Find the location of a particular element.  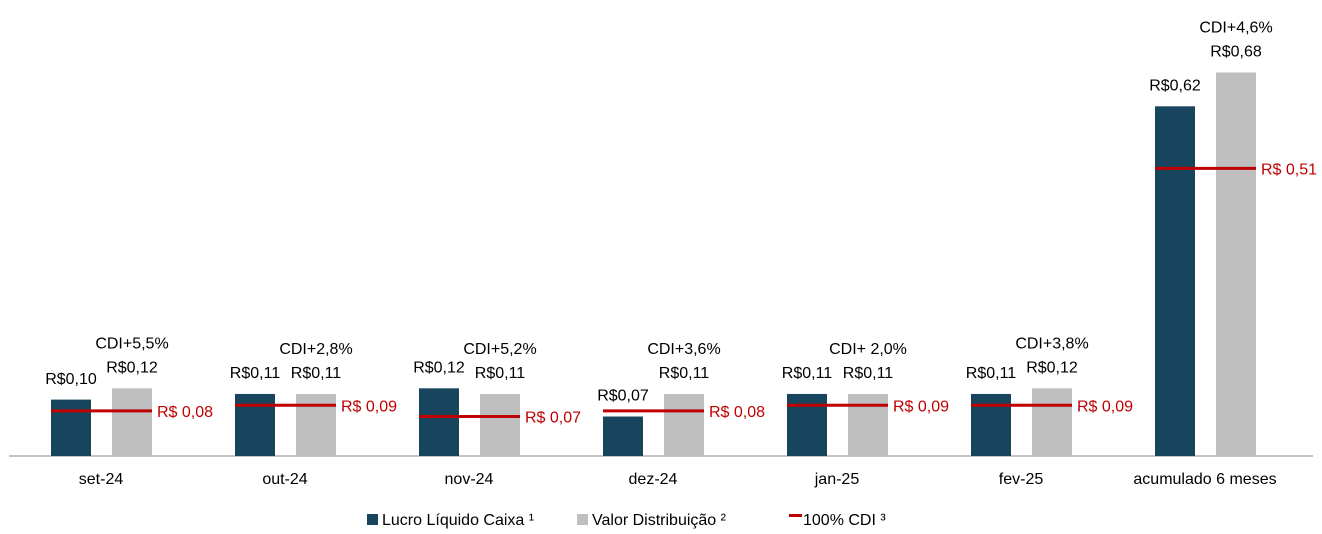

annotation: CDI+4,6% is located at coordinates (1235, 28).